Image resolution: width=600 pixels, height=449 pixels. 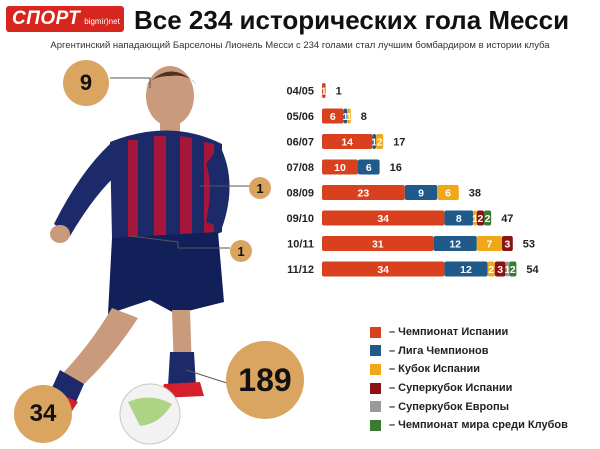 I want to click on segment-value-club_world_cup-09-10: 2, so click(x=488, y=219).